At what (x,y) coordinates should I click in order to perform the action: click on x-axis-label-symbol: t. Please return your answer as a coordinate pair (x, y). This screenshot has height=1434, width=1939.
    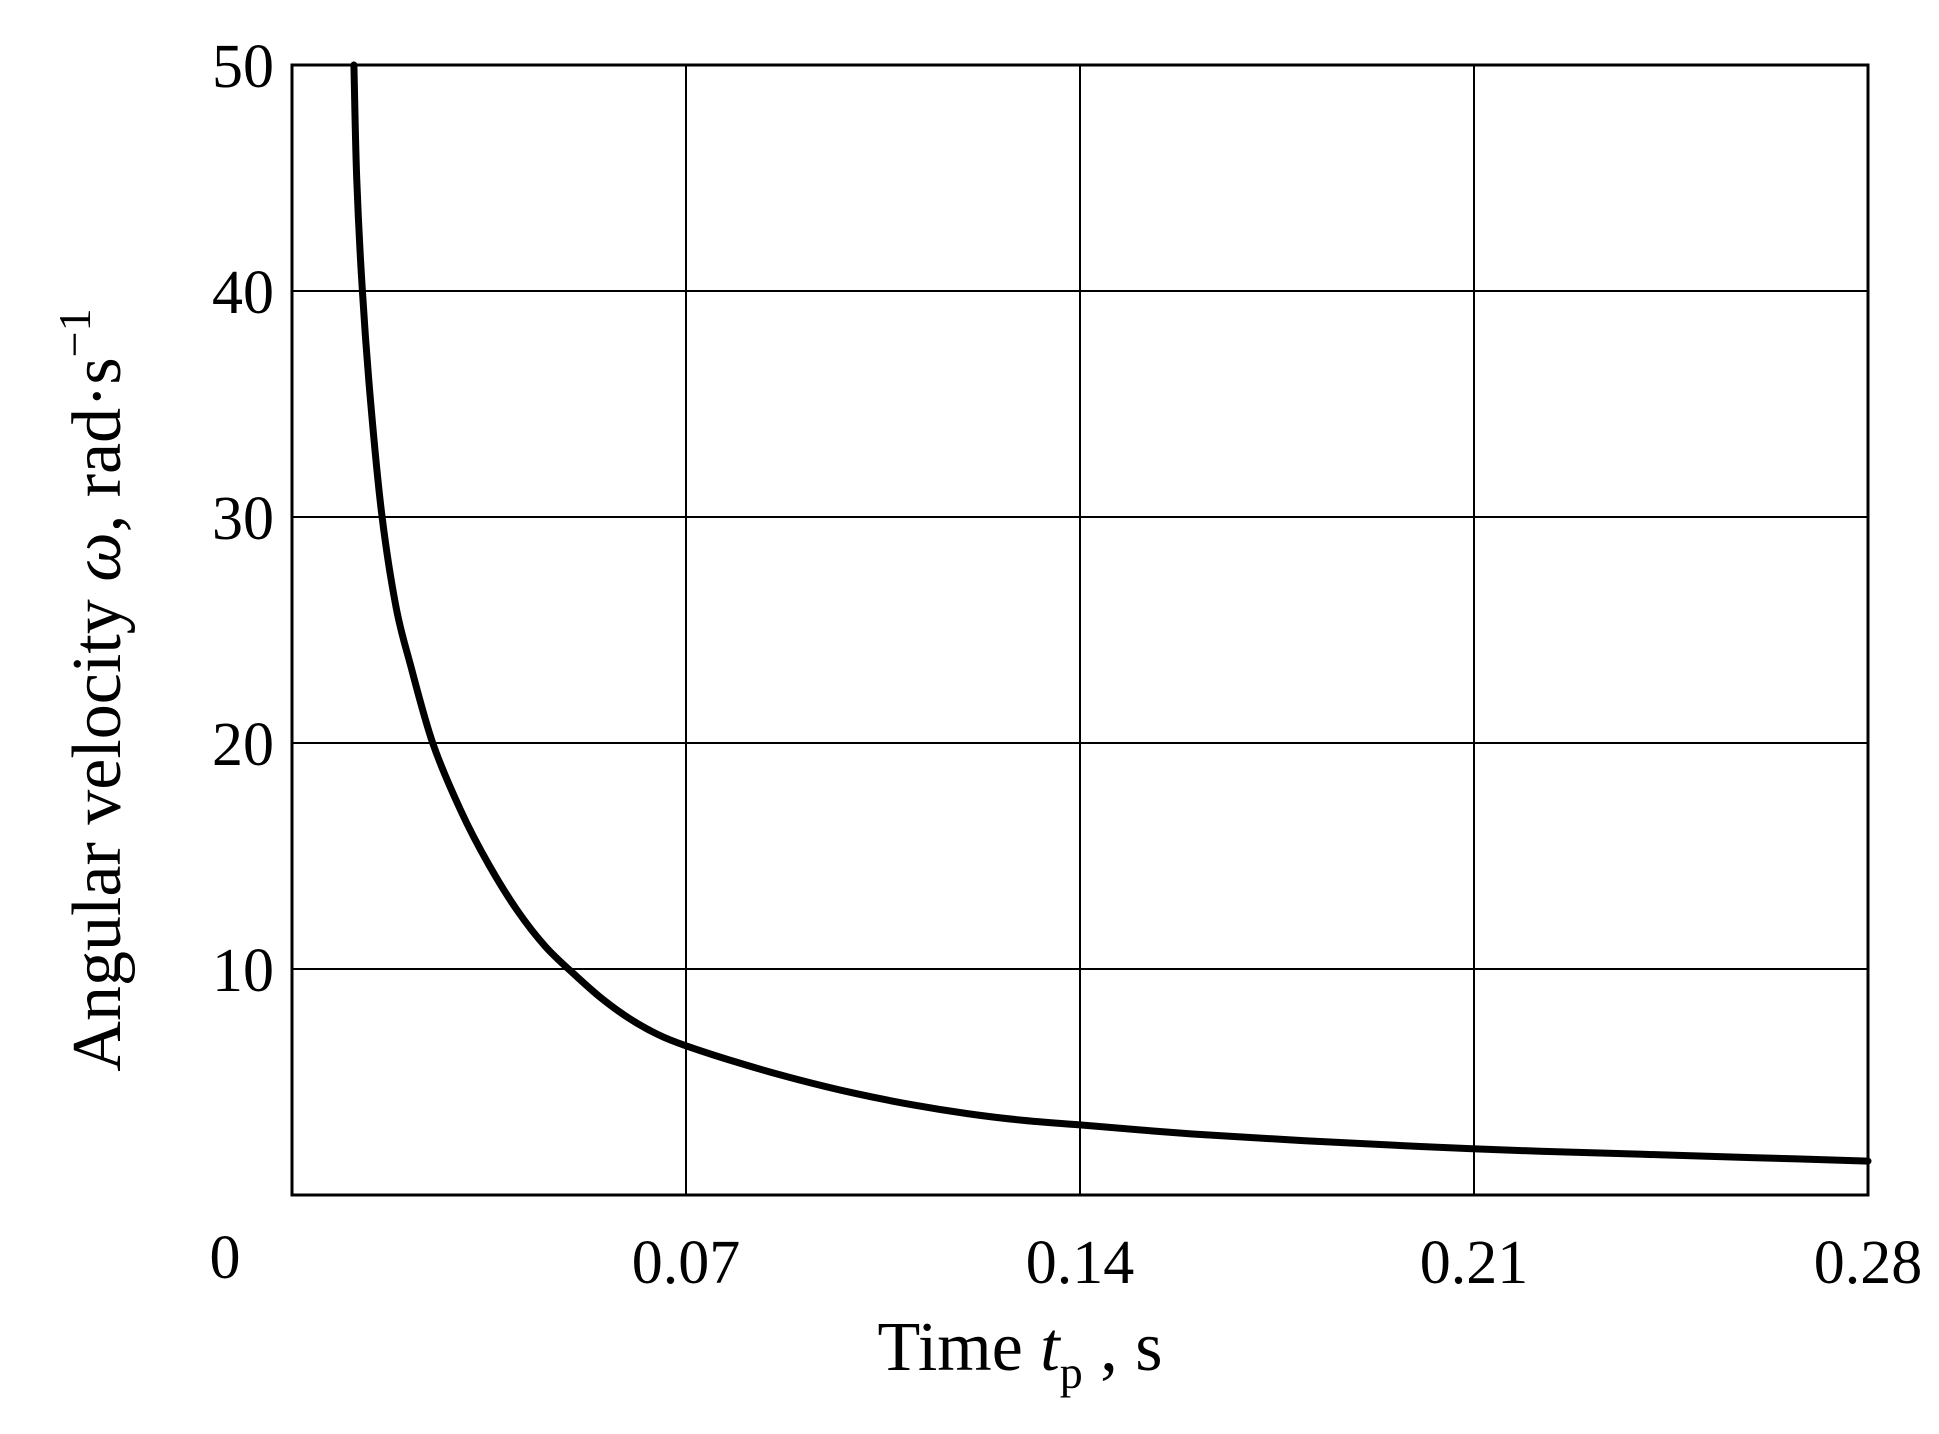
    Looking at the image, I should click on (1050, 1347).